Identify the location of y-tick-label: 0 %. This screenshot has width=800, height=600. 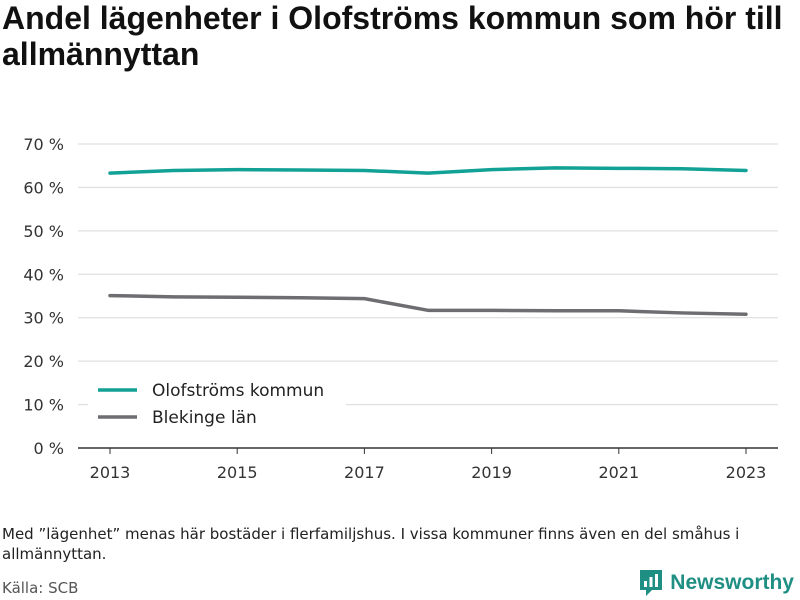
(49, 448).